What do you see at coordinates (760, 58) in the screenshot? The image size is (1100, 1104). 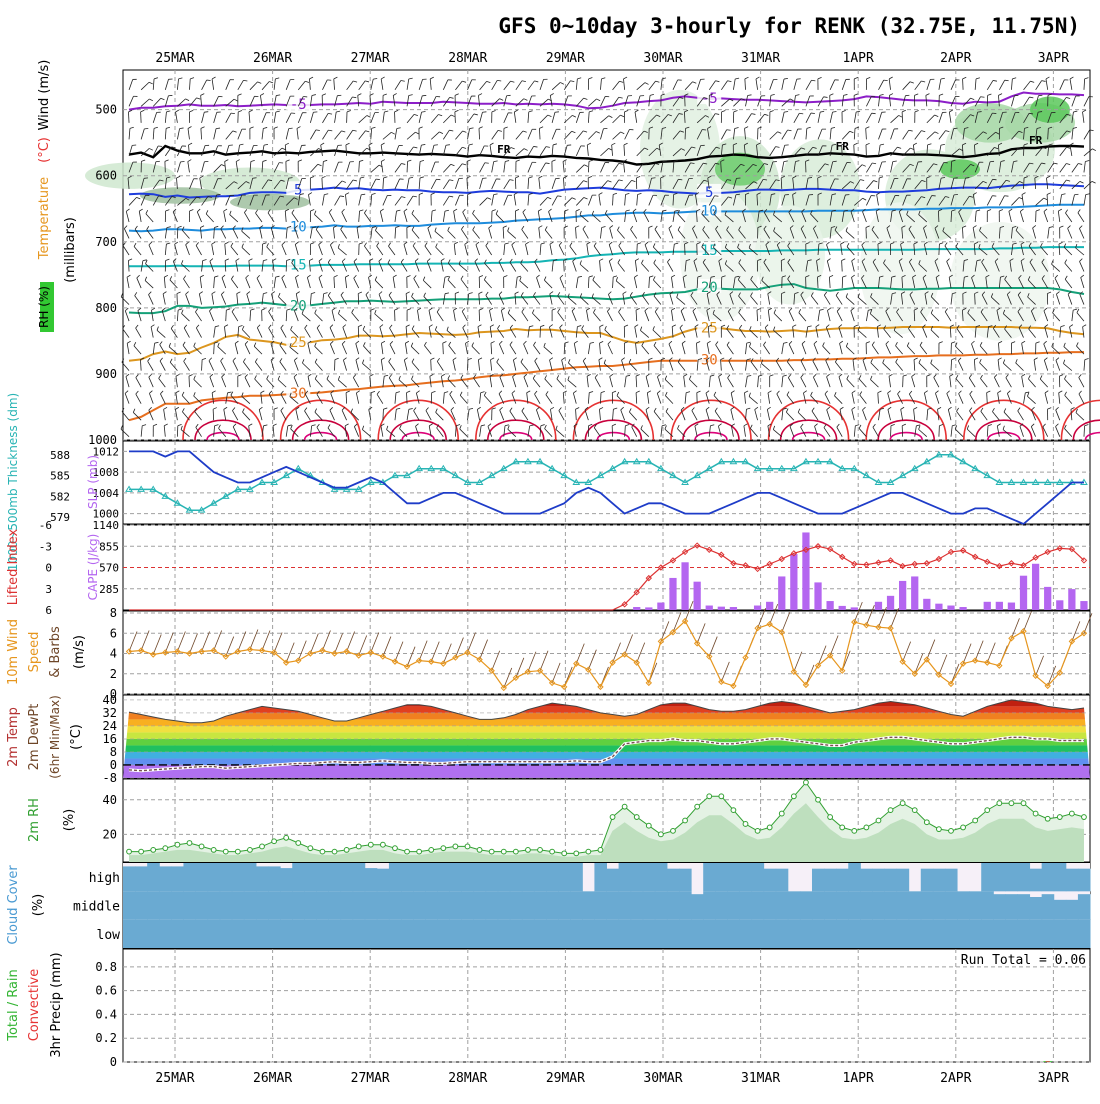 I see `date-label-top: 31MAR` at bounding box center [760, 58].